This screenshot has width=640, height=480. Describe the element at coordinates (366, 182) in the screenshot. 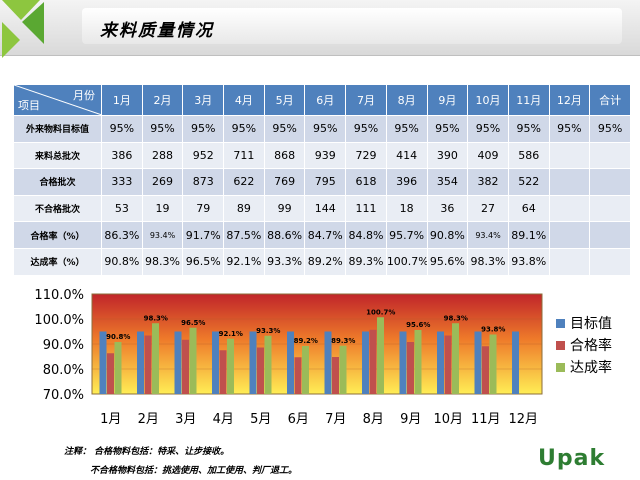

I see `table-cell: 618` at that location.